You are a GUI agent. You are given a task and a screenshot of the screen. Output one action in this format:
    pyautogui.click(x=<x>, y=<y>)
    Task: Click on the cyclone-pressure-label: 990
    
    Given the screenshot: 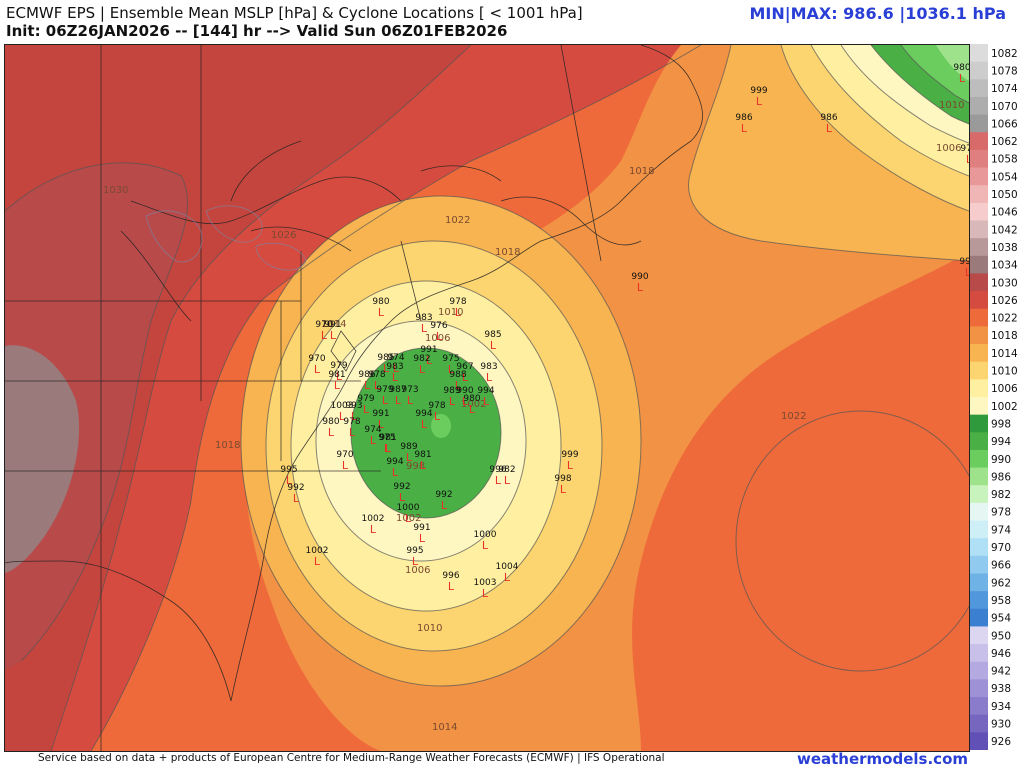 What is the action you would take?
    pyautogui.click(x=639, y=277)
    